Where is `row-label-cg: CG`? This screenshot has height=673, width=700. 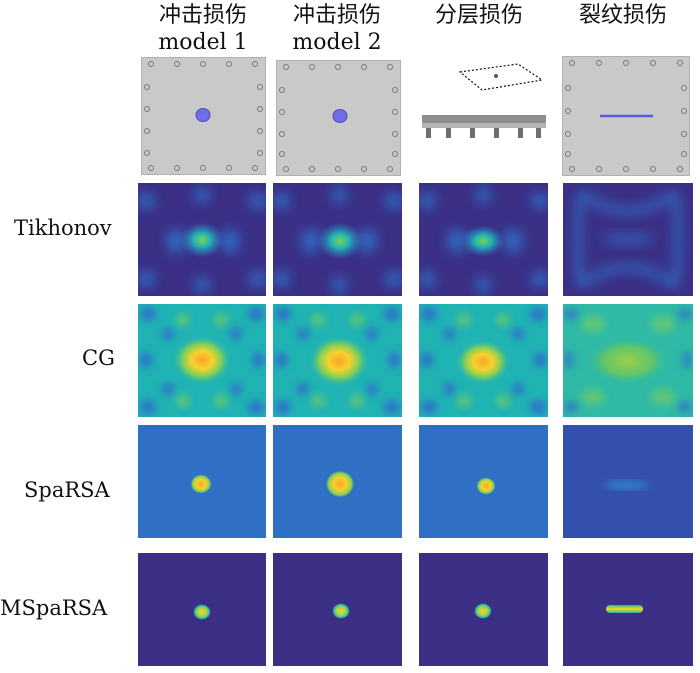
row-label-cg: CG is located at coordinates (98, 358).